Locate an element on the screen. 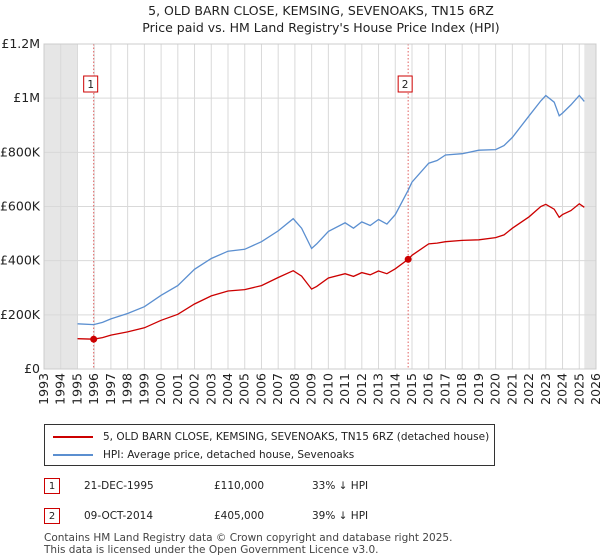  x-tick-label: 2000 is located at coordinates (160, 389).